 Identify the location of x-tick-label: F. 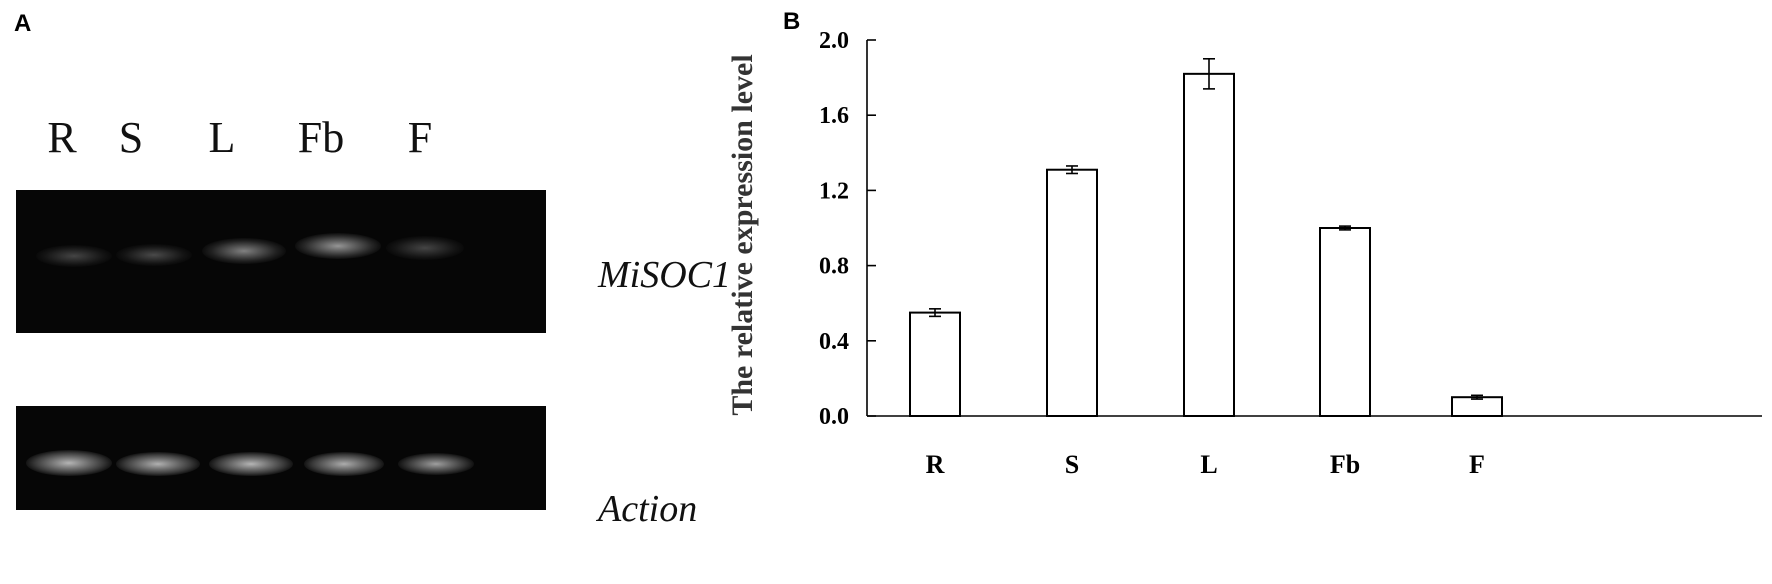
(1477, 464).